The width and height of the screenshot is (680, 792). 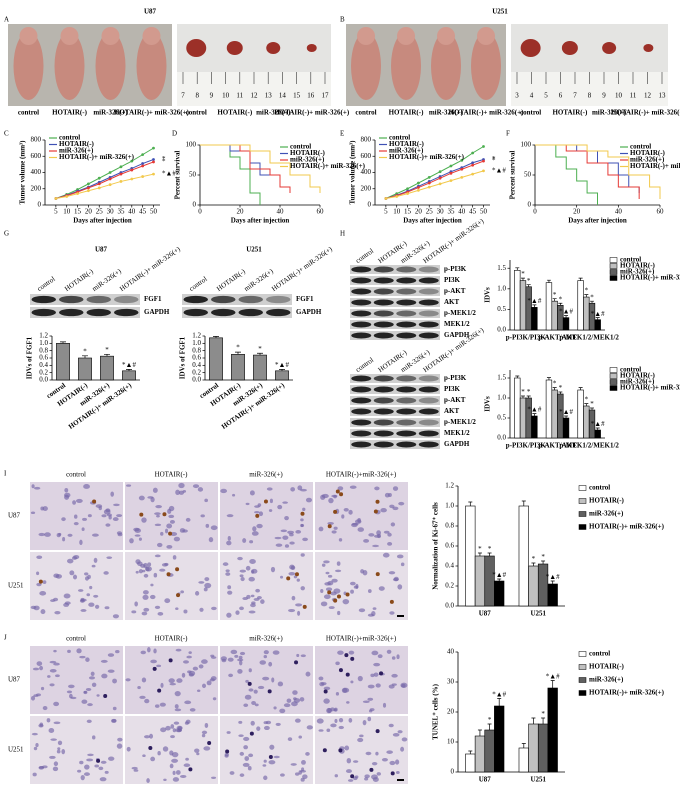 What do you see at coordinates (427, 157) in the screenshot?
I see `legend-label: HOTAIR(-)+ miR-326(+)` at bounding box center [427, 157].